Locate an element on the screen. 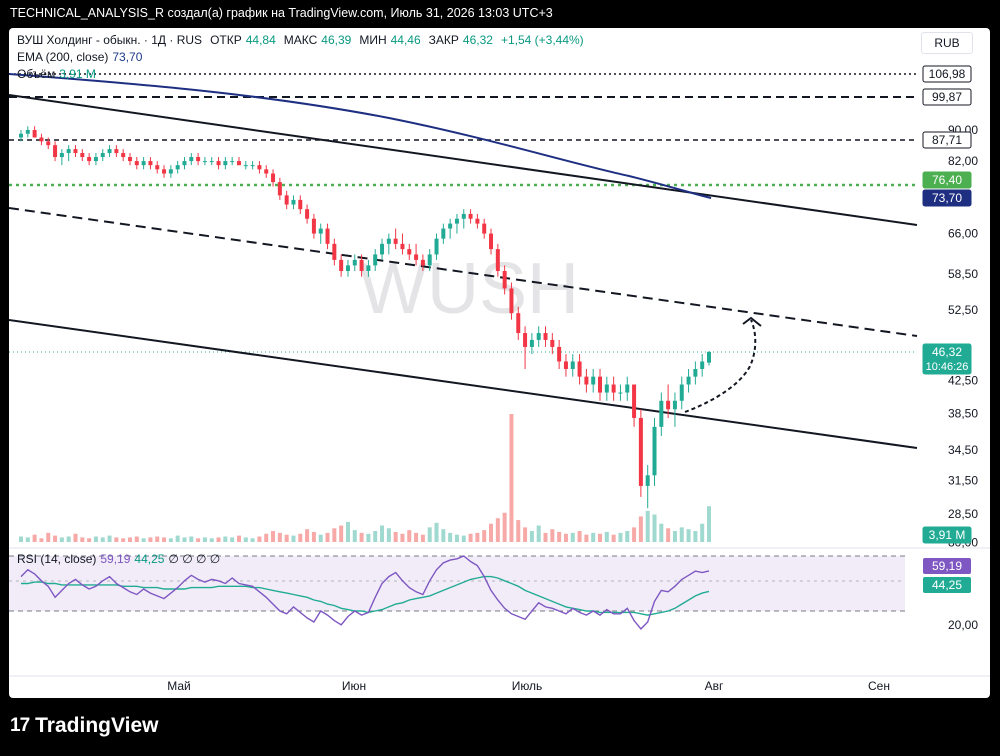 This screenshot has height=756, width=1000. time-tick-label: Авг is located at coordinates (714, 686).